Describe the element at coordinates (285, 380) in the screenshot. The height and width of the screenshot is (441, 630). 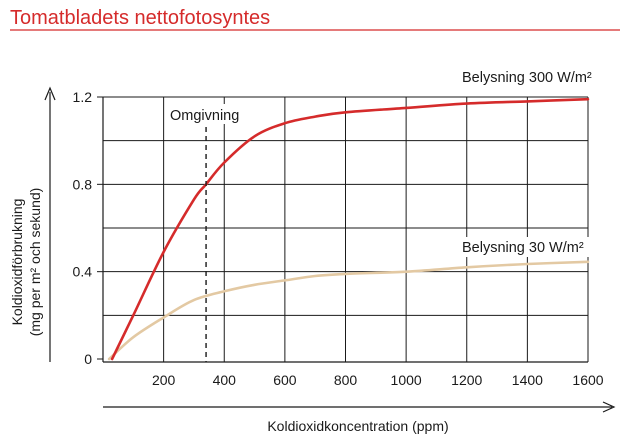
I see `x-tick-label: 600` at that location.